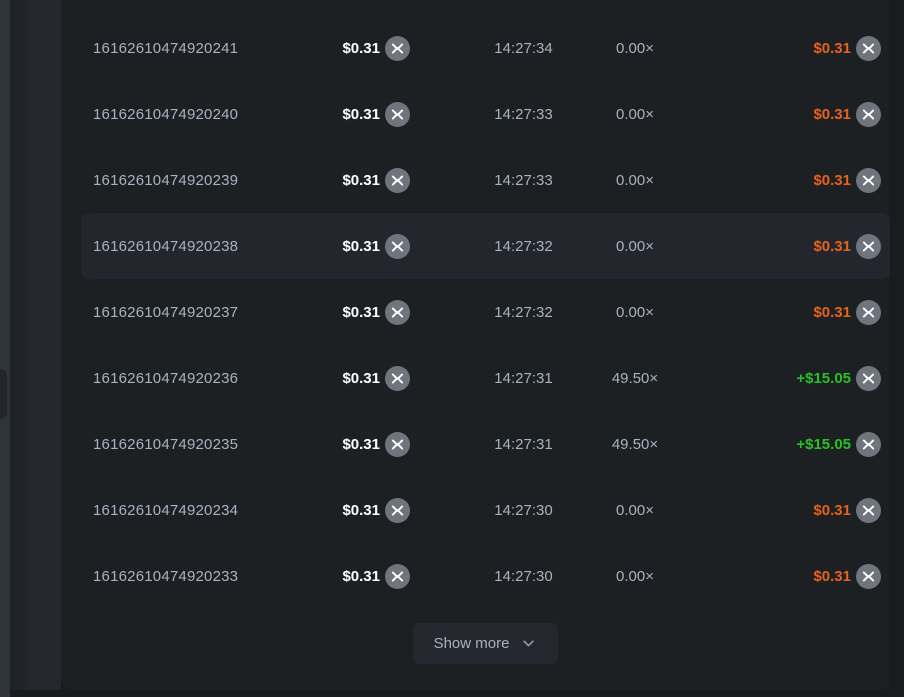  I want to click on chevron-down-icon, so click(529, 643).